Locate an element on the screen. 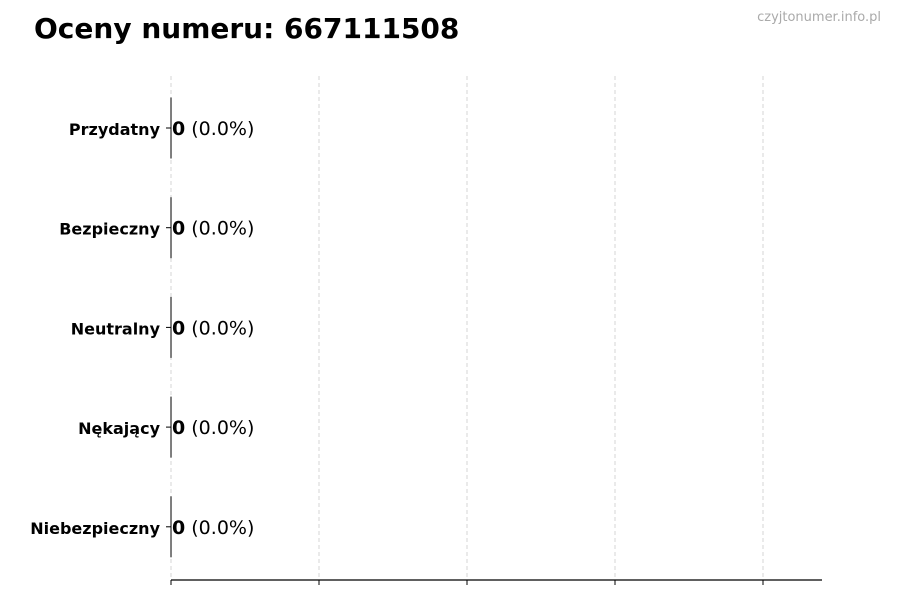 The width and height of the screenshot is (900, 600). category-label: Nękający is located at coordinates (119, 428).